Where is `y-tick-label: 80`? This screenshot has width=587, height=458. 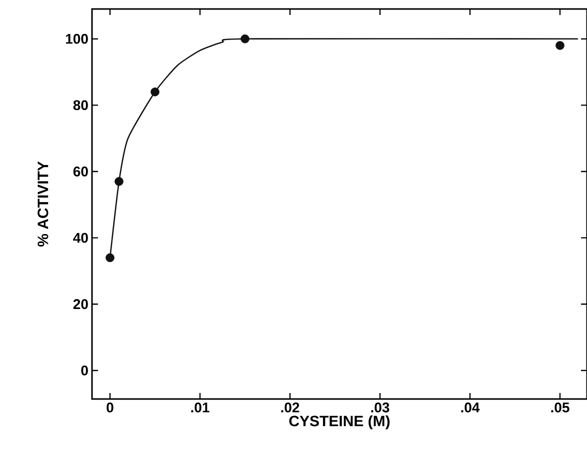 y-tick-label: 80 is located at coordinates (80, 105).